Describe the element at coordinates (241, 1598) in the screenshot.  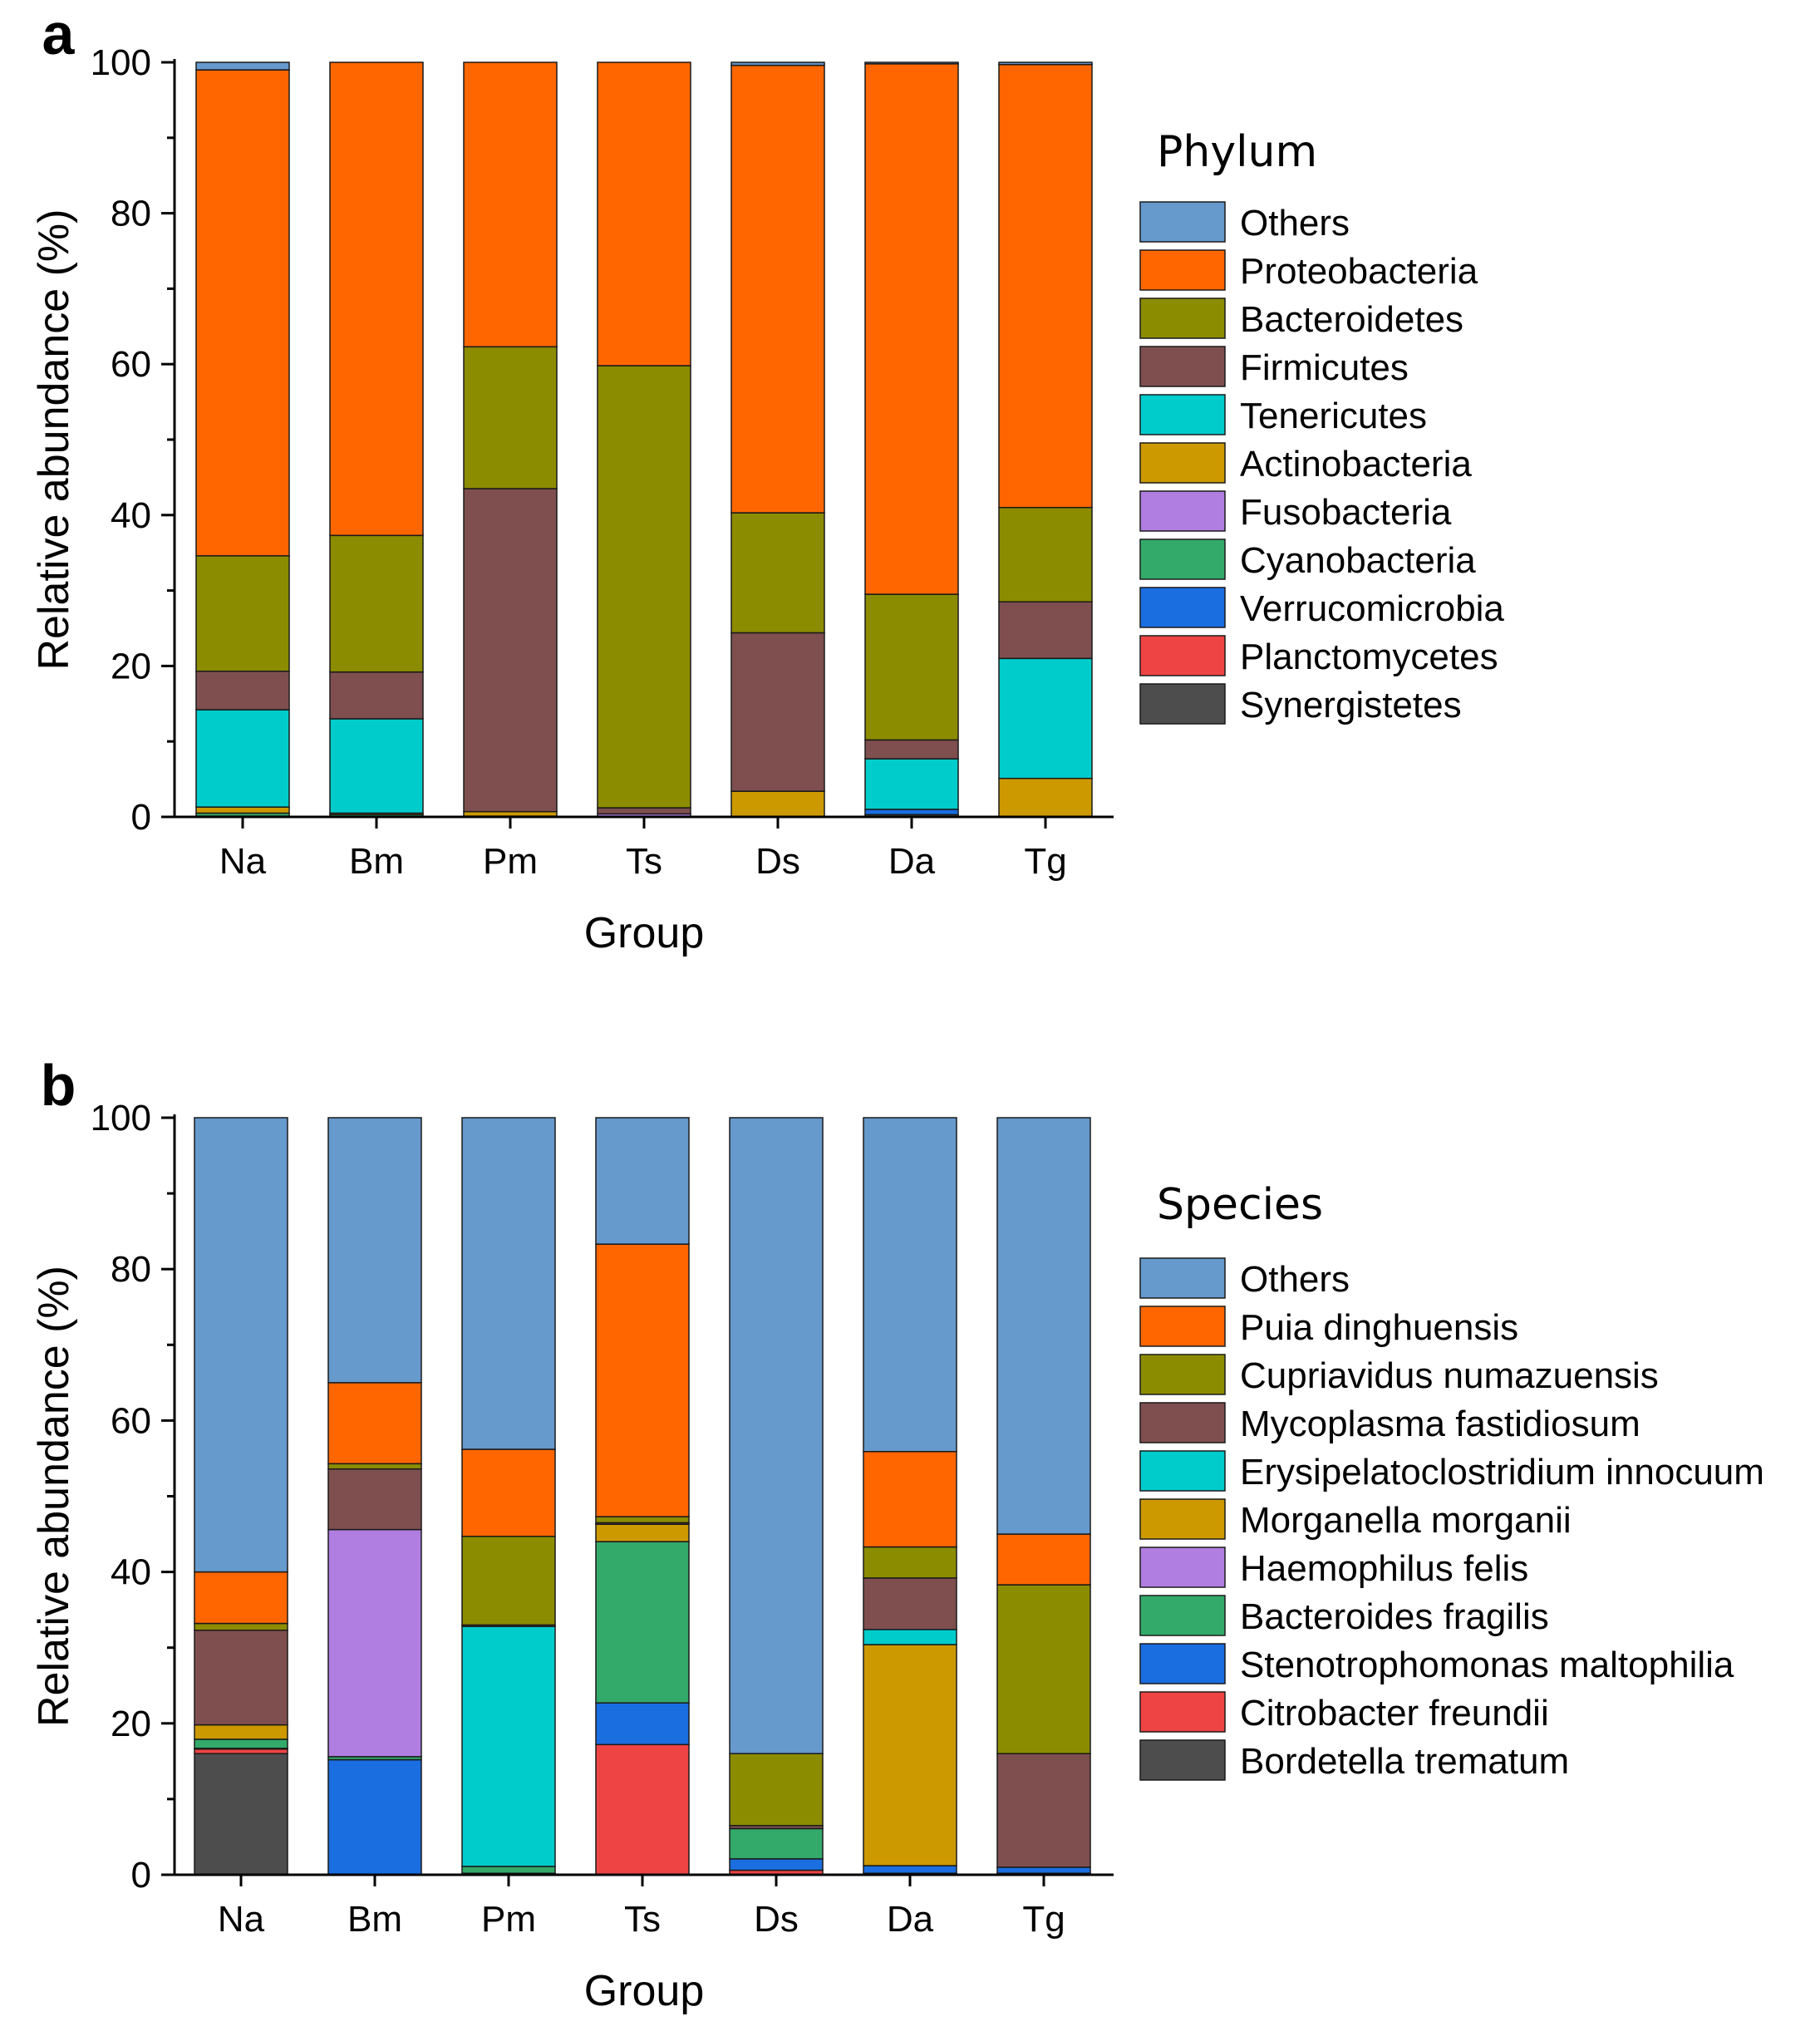
I see `bar-segment-na-puia-dinghuensis` at that location.